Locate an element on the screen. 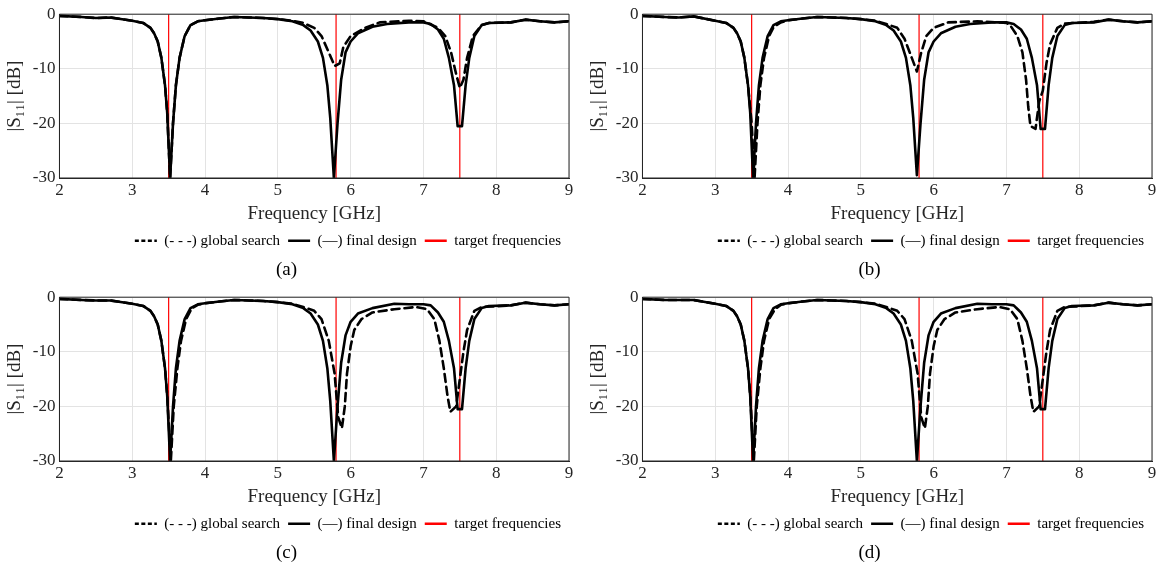  text: (d) is located at coordinates (869, 551).